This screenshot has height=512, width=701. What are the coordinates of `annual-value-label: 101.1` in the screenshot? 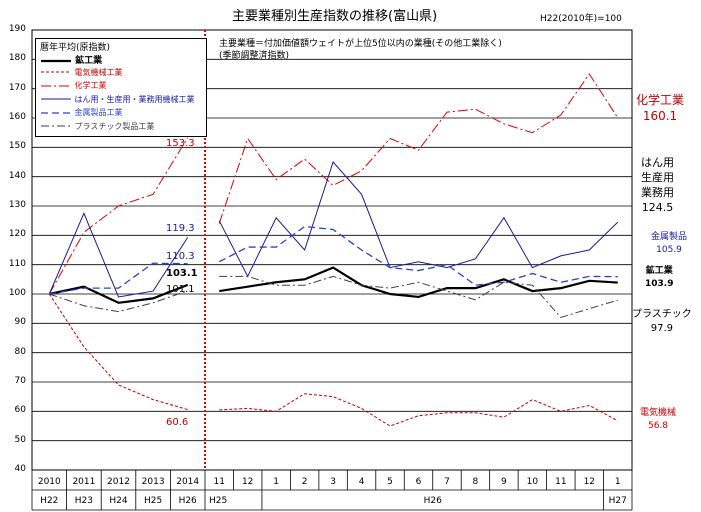 It's located at (180, 289).